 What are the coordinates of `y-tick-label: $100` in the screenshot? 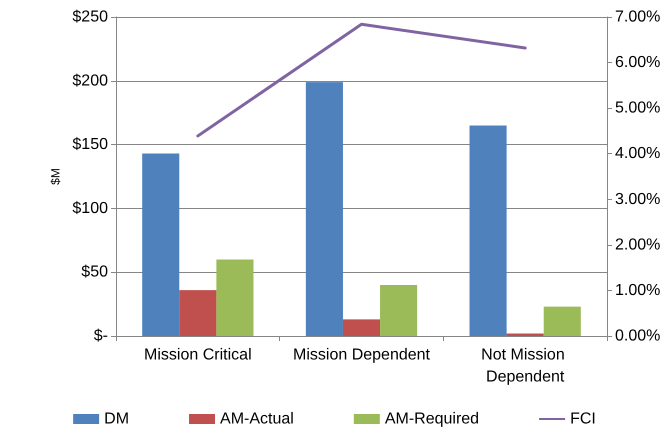 It's located at (90, 208).